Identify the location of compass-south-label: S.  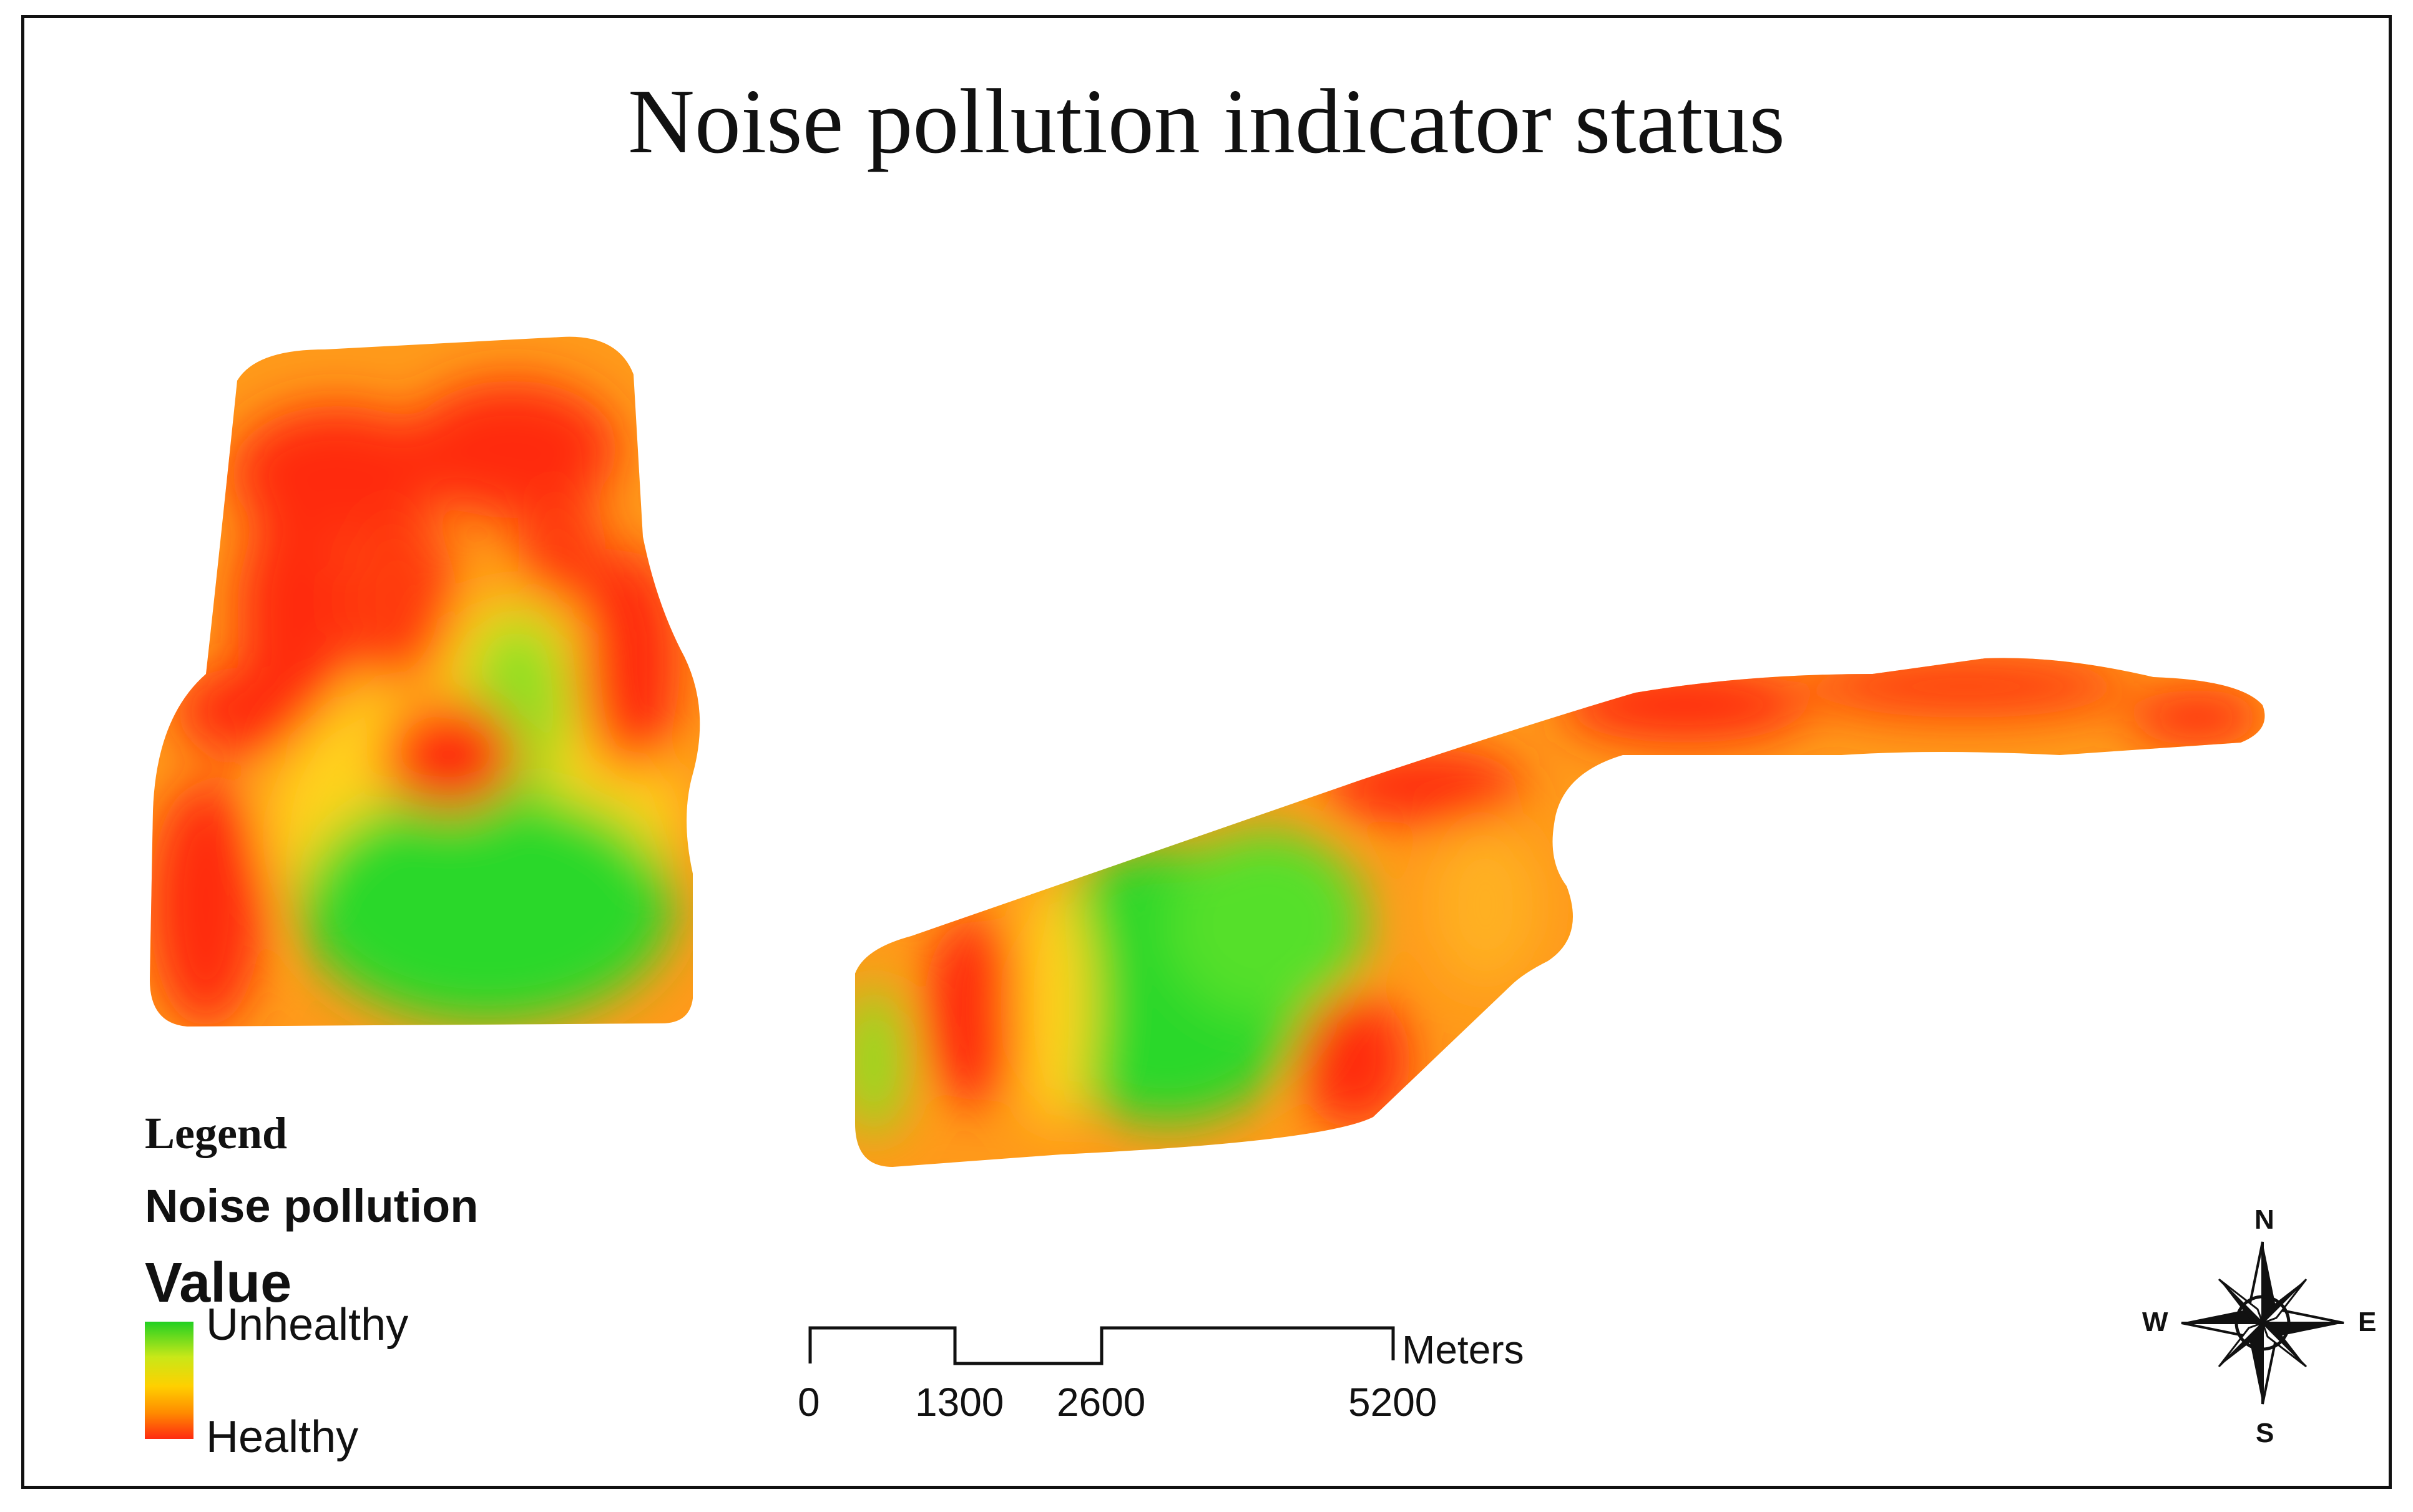
(2265, 1433).